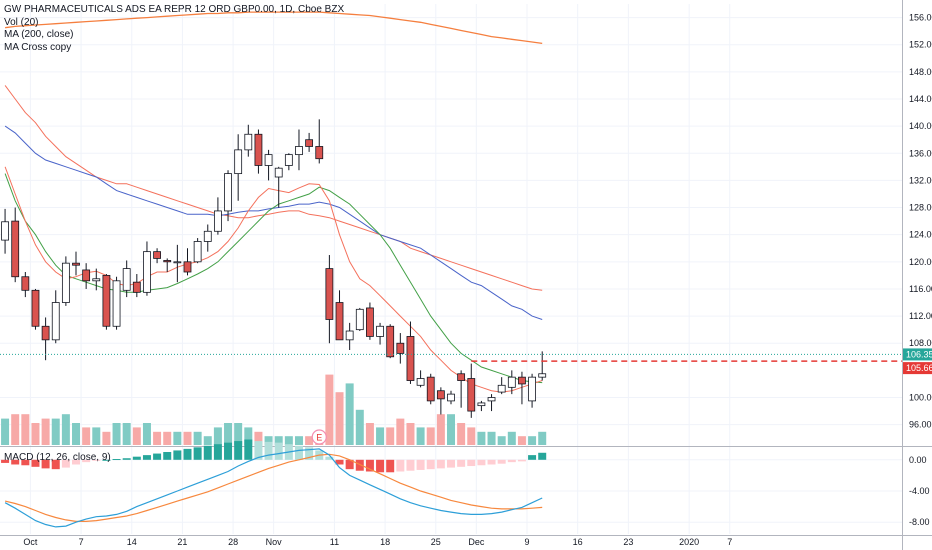 This screenshot has height=550, width=932. Describe the element at coordinates (21, 22) in the screenshot. I see `volume-indicator-label: Vol (20)` at that location.